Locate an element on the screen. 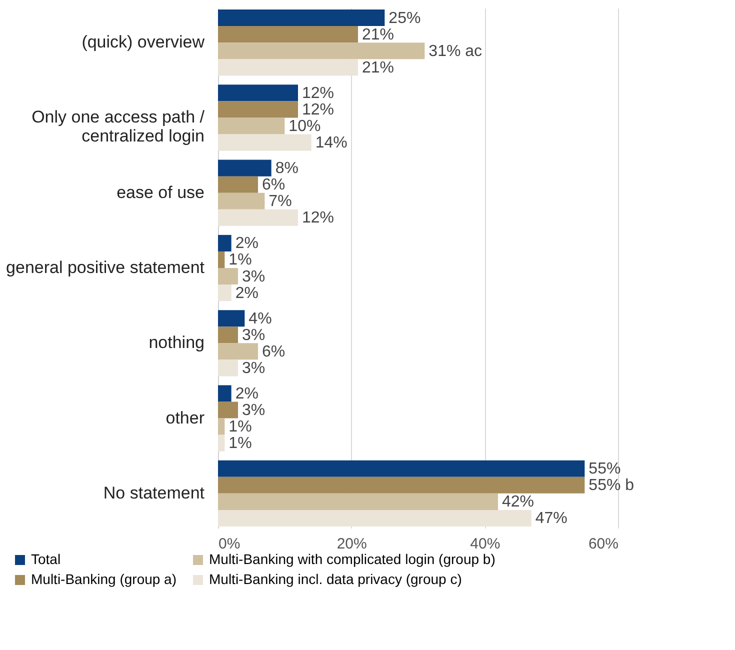 The height and width of the screenshot is (650, 735). x-tick-label: 0% is located at coordinates (229, 544).